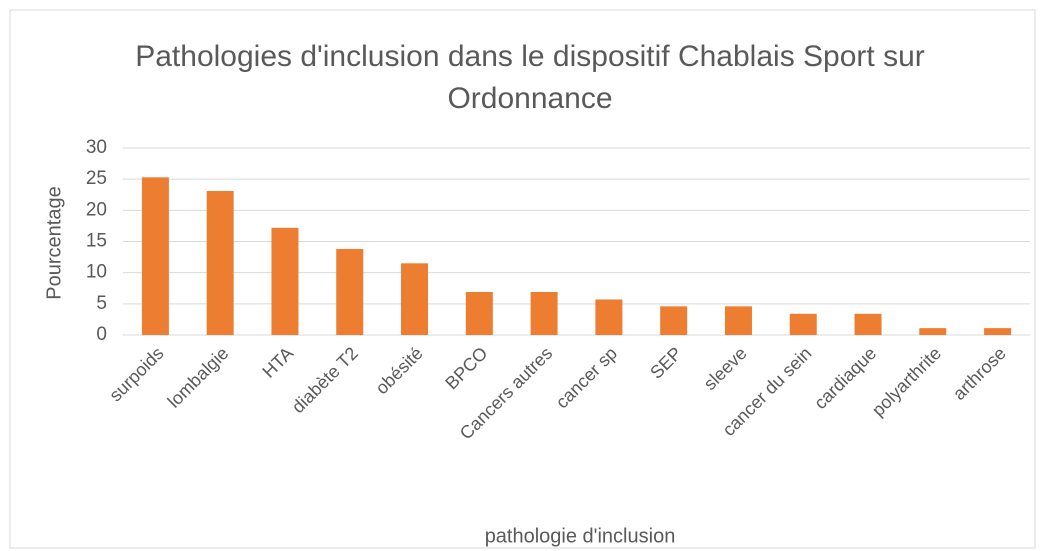 This screenshot has width=1046, height=551. What do you see at coordinates (96, 241) in the screenshot?
I see `y-tick-label: 15` at bounding box center [96, 241].